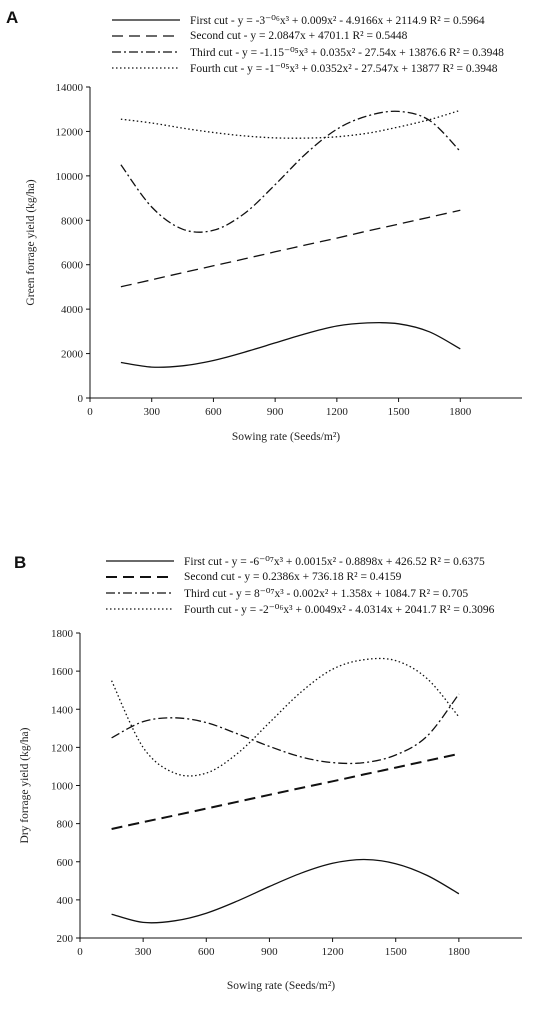  What do you see at coordinates (72, 355) in the screenshot?
I see `y-tick-label: 2000` at bounding box center [72, 355].